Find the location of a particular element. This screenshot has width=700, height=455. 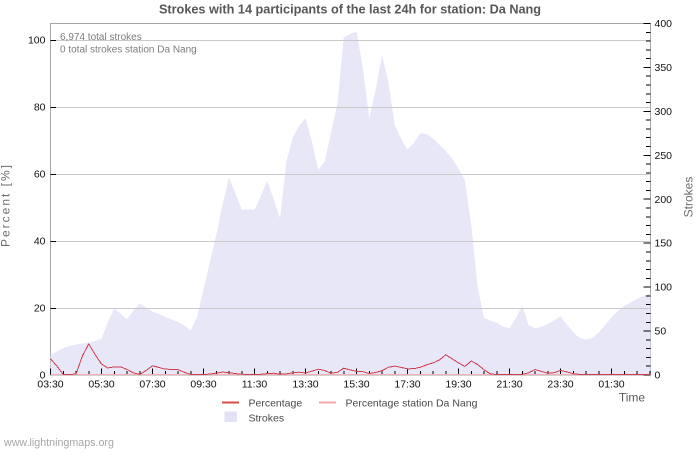

svg-text: 23:30 is located at coordinates (560, 385).